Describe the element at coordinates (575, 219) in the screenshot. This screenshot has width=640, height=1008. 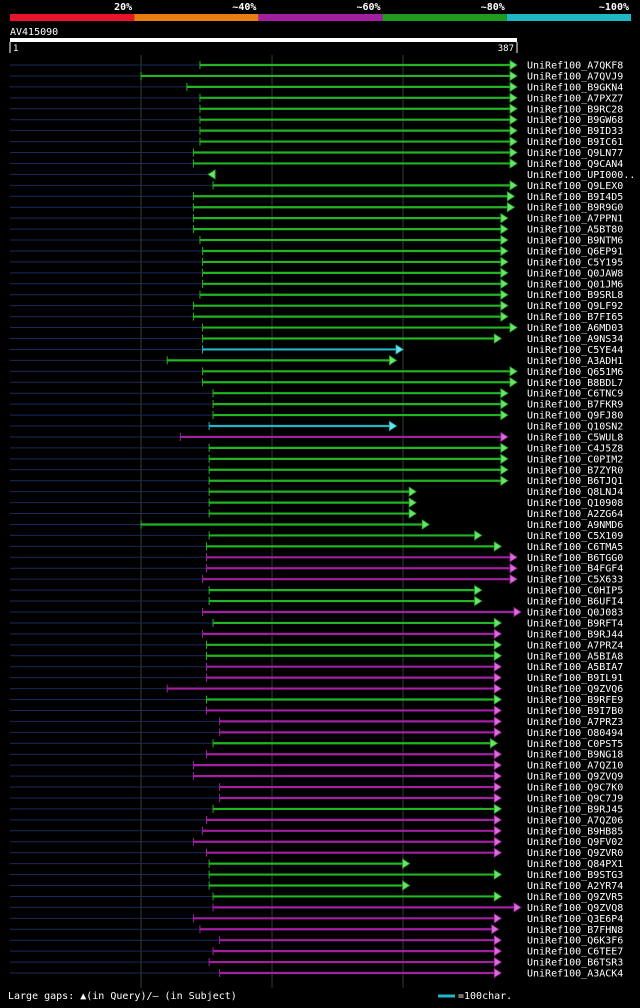
I see `hit-label: UniRef100_A7PPN1` at that location.